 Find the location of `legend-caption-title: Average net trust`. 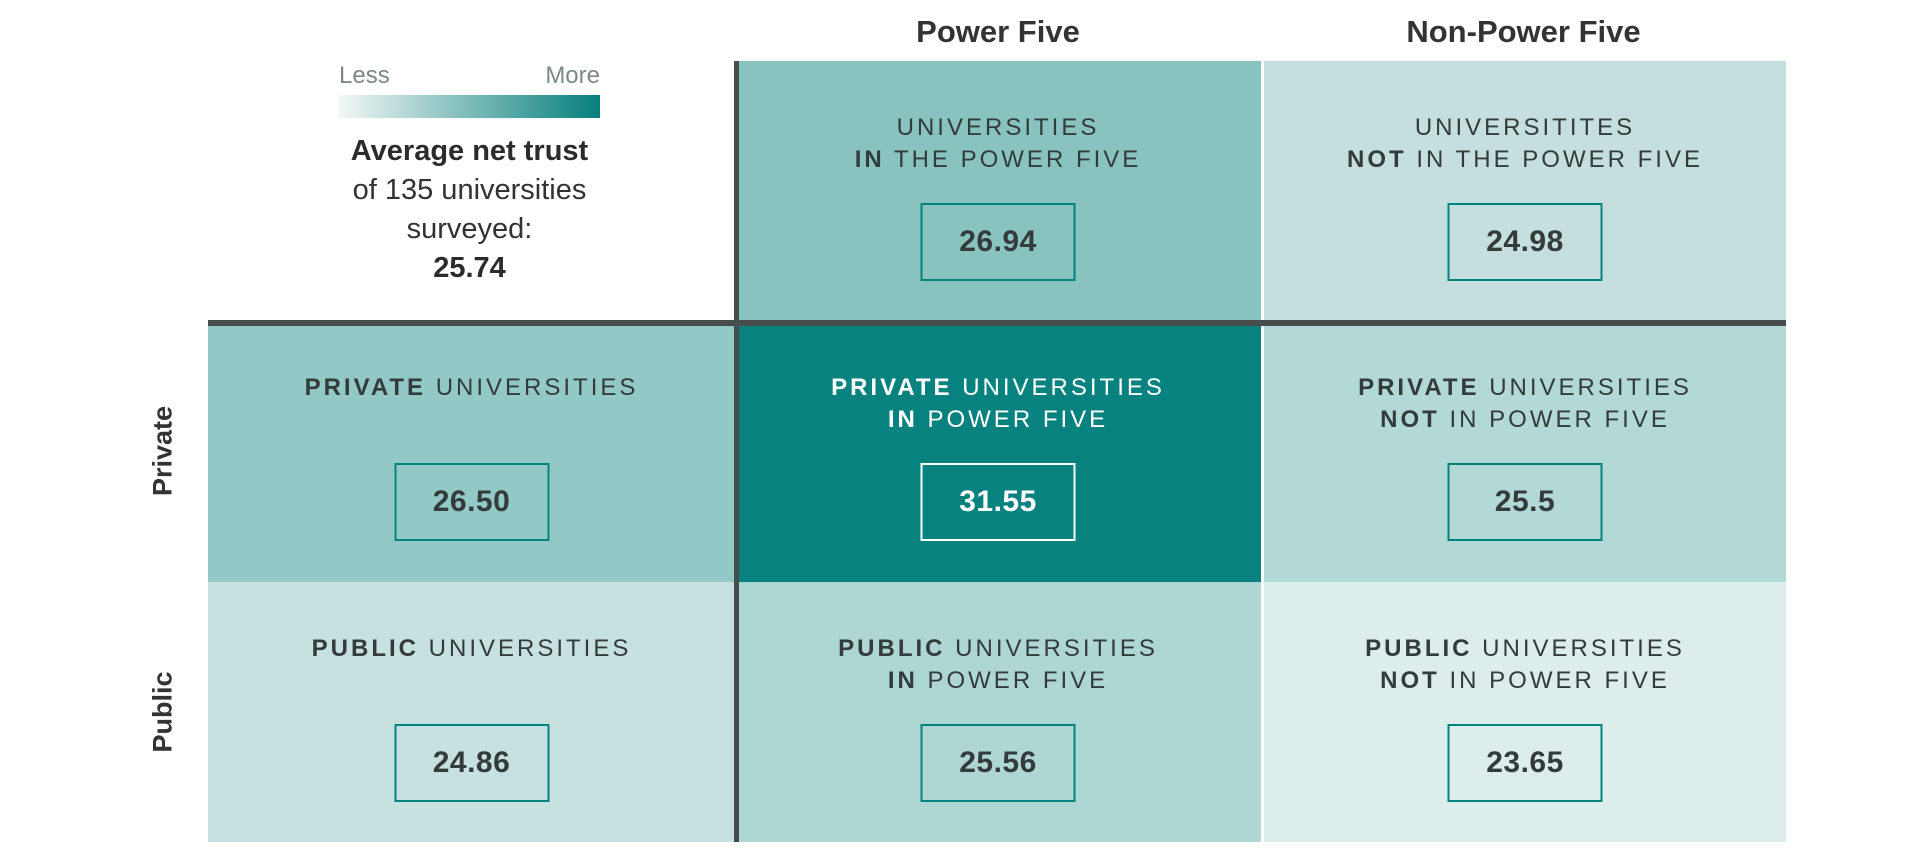

legend-caption-title: Average net trust is located at coordinates (469, 151).